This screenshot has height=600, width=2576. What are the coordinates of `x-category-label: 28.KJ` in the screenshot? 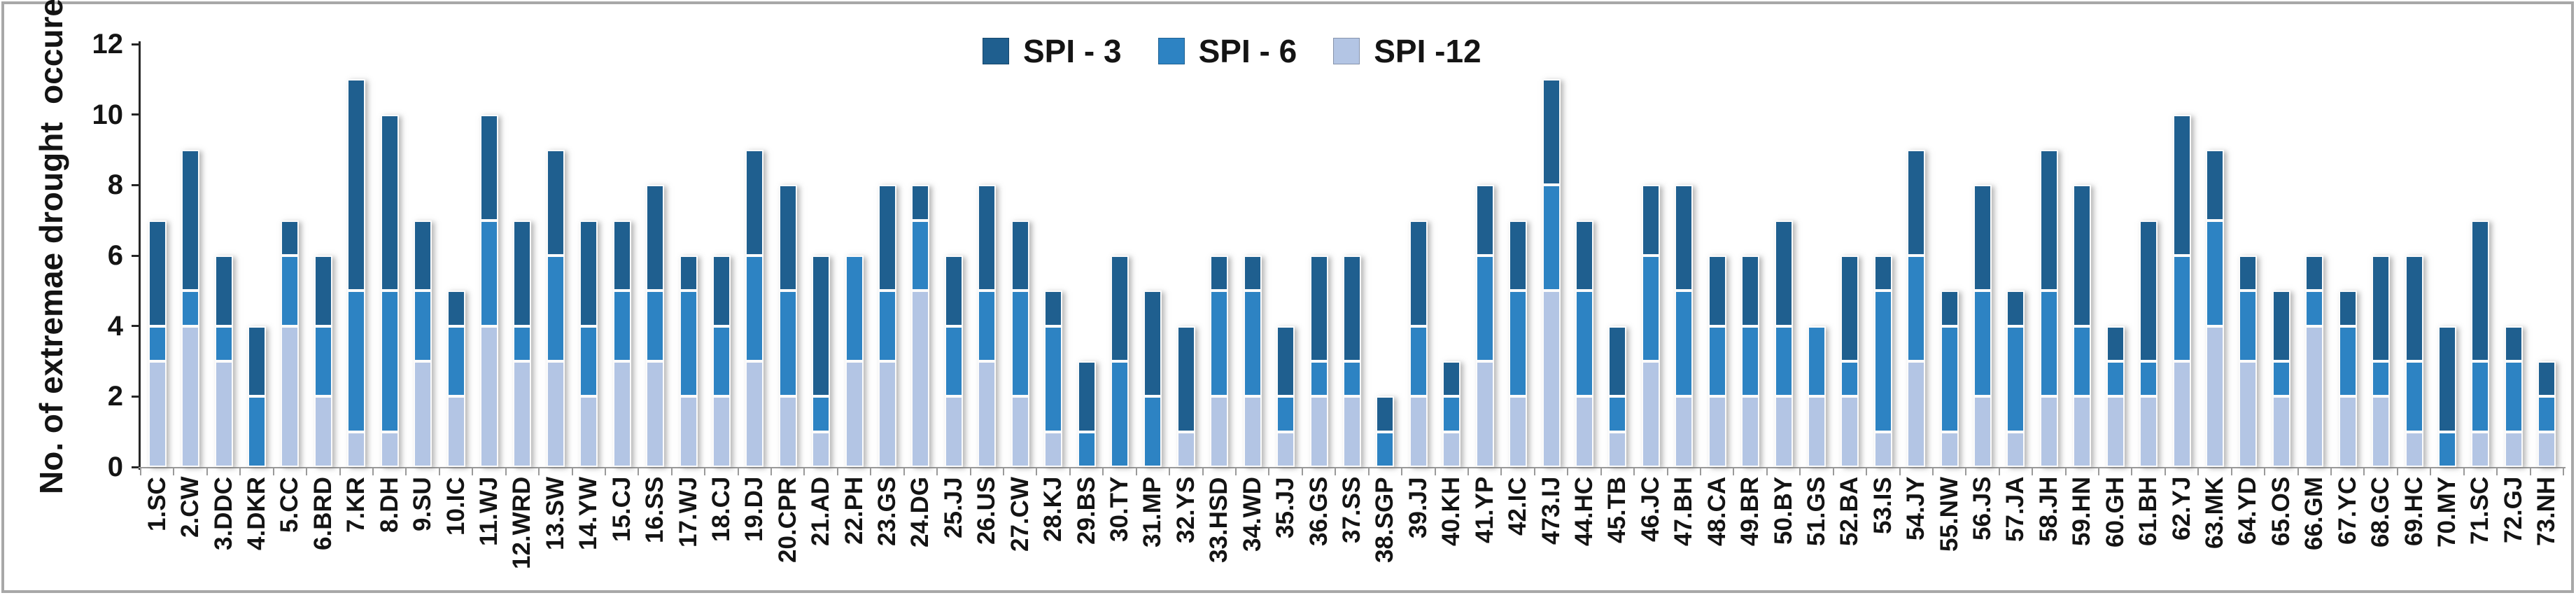 It's located at (1053, 510).